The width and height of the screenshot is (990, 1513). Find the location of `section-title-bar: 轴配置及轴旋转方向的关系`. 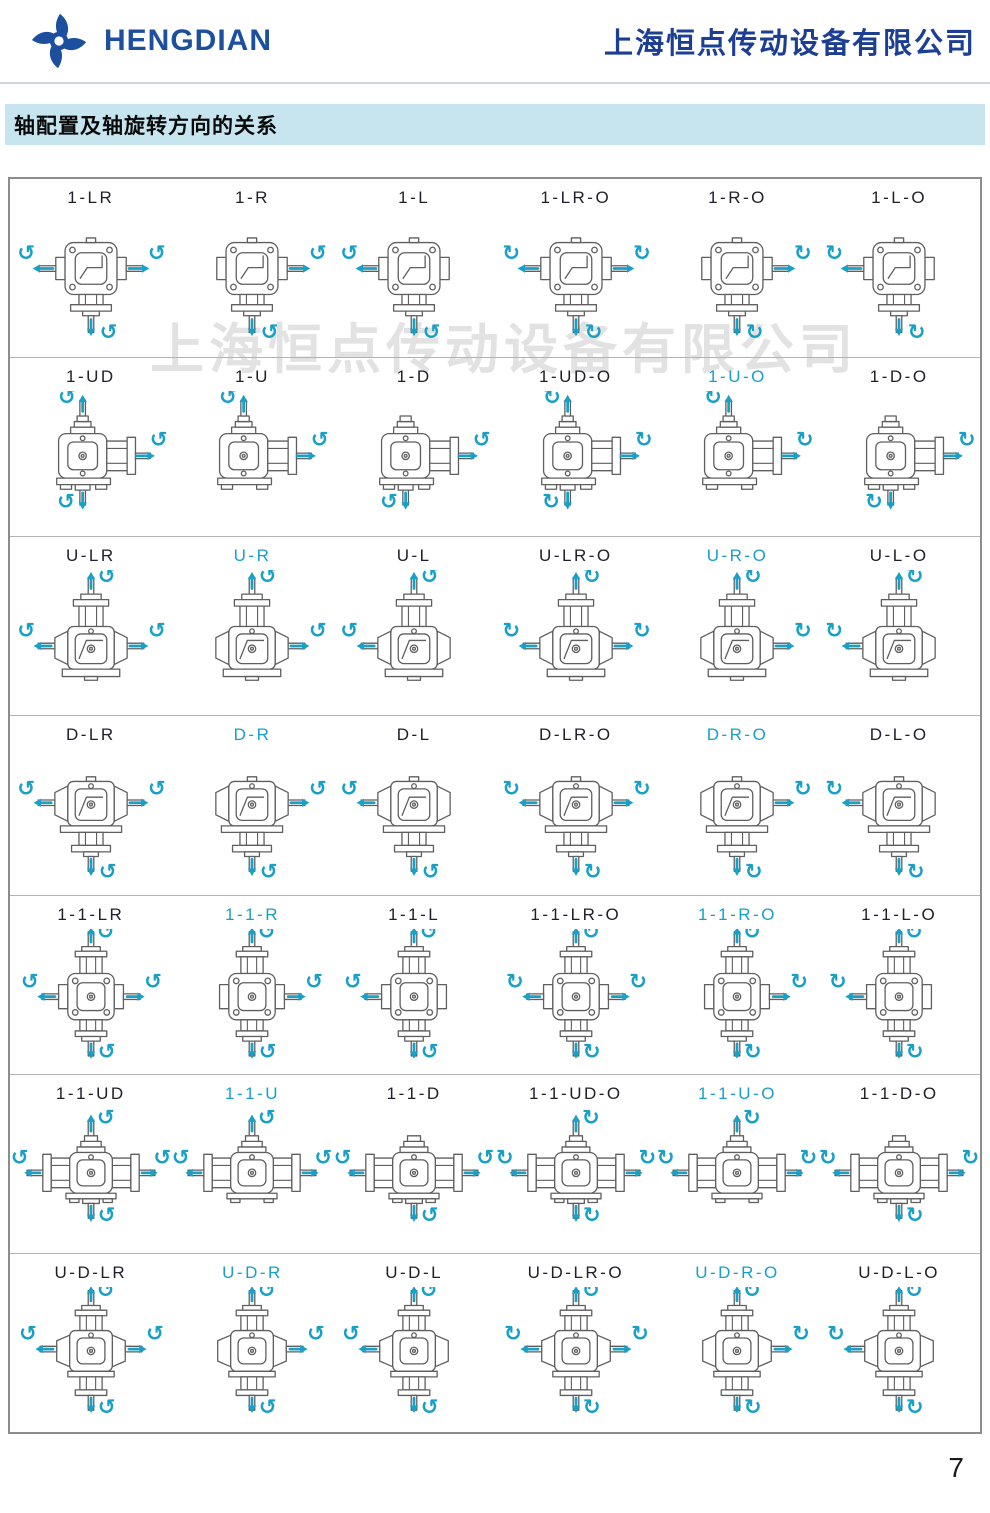

section-title-bar: 轴配置及轴旋转方向的关系 is located at coordinates (495, 124).